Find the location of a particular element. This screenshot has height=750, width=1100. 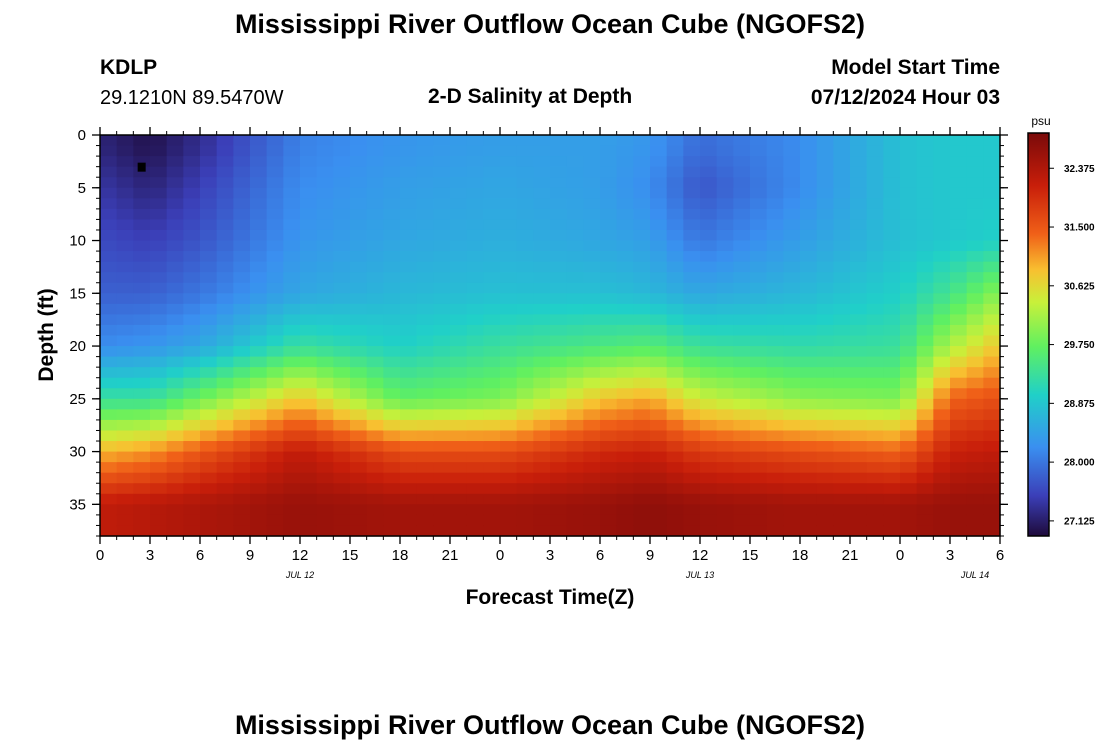

station-marker is located at coordinates (141, 167).